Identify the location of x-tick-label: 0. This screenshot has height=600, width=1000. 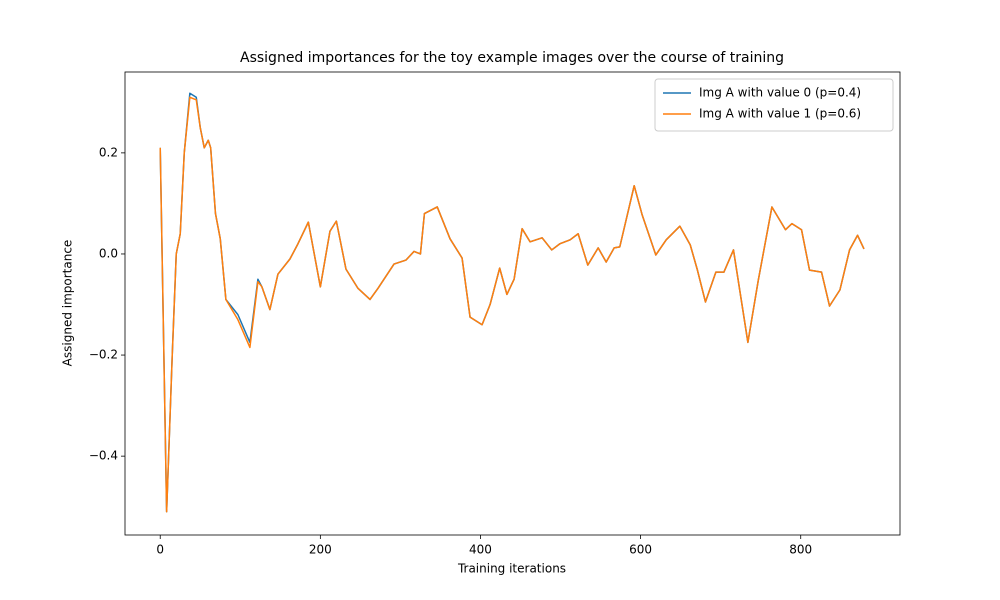
(160, 550).